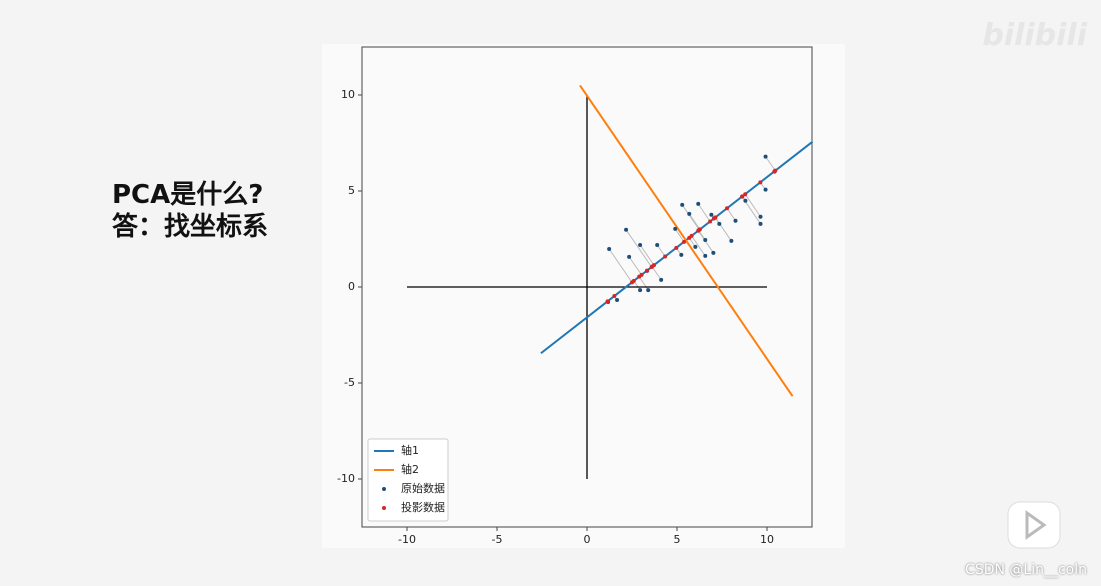 This screenshot has width=1101, height=586. Describe the element at coordinates (349, 382) in the screenshot. I see `y-tick-label: -5` at that location.